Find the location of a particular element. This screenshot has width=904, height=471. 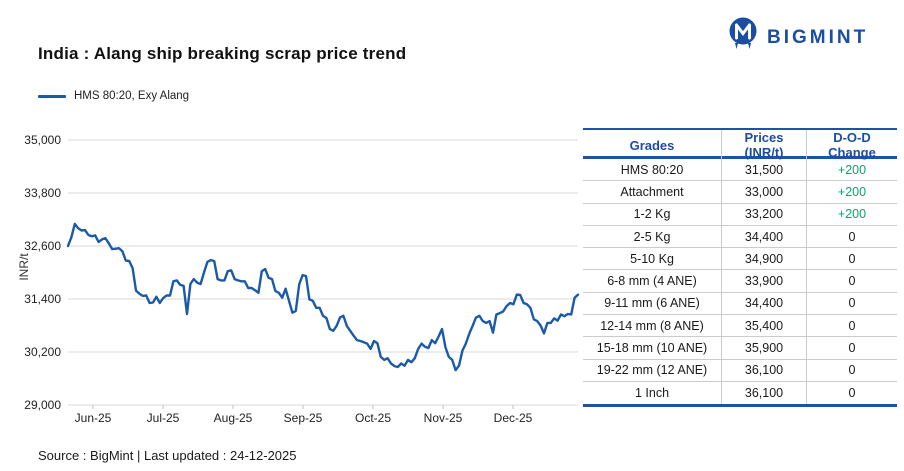

grade-cell: Attachment is located at coordinates (652, 191).